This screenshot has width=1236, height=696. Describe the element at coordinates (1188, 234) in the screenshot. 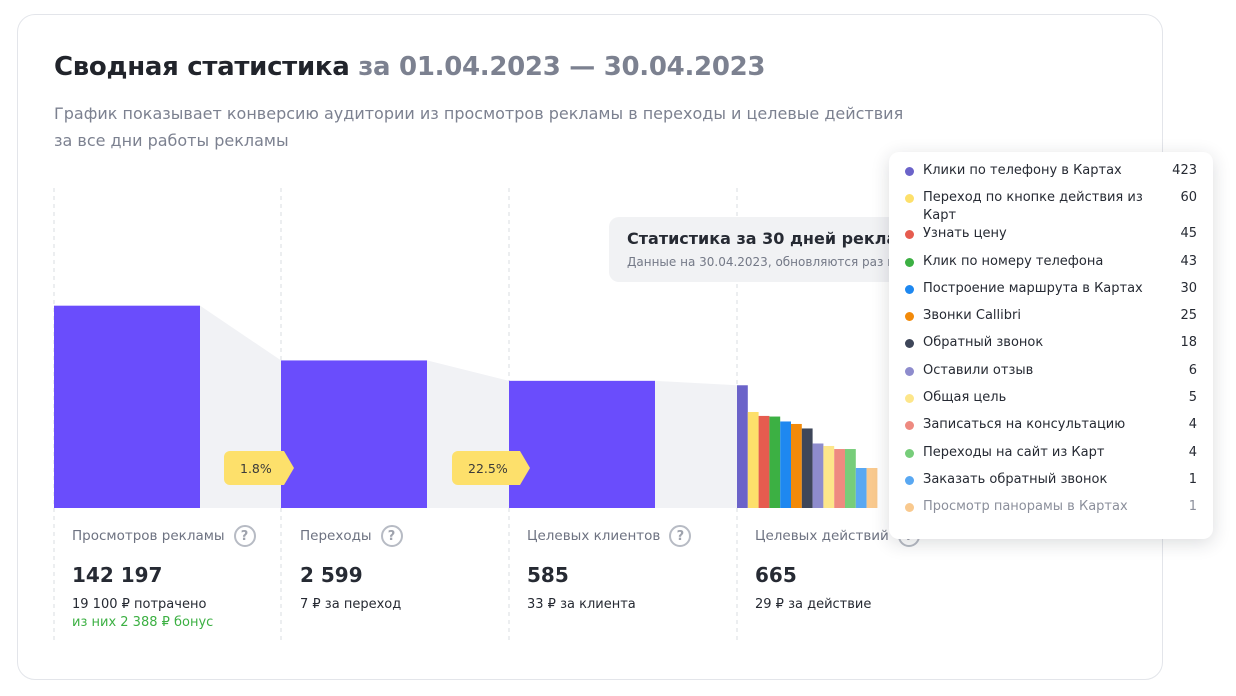

I see `legend-value: 45` at that location.